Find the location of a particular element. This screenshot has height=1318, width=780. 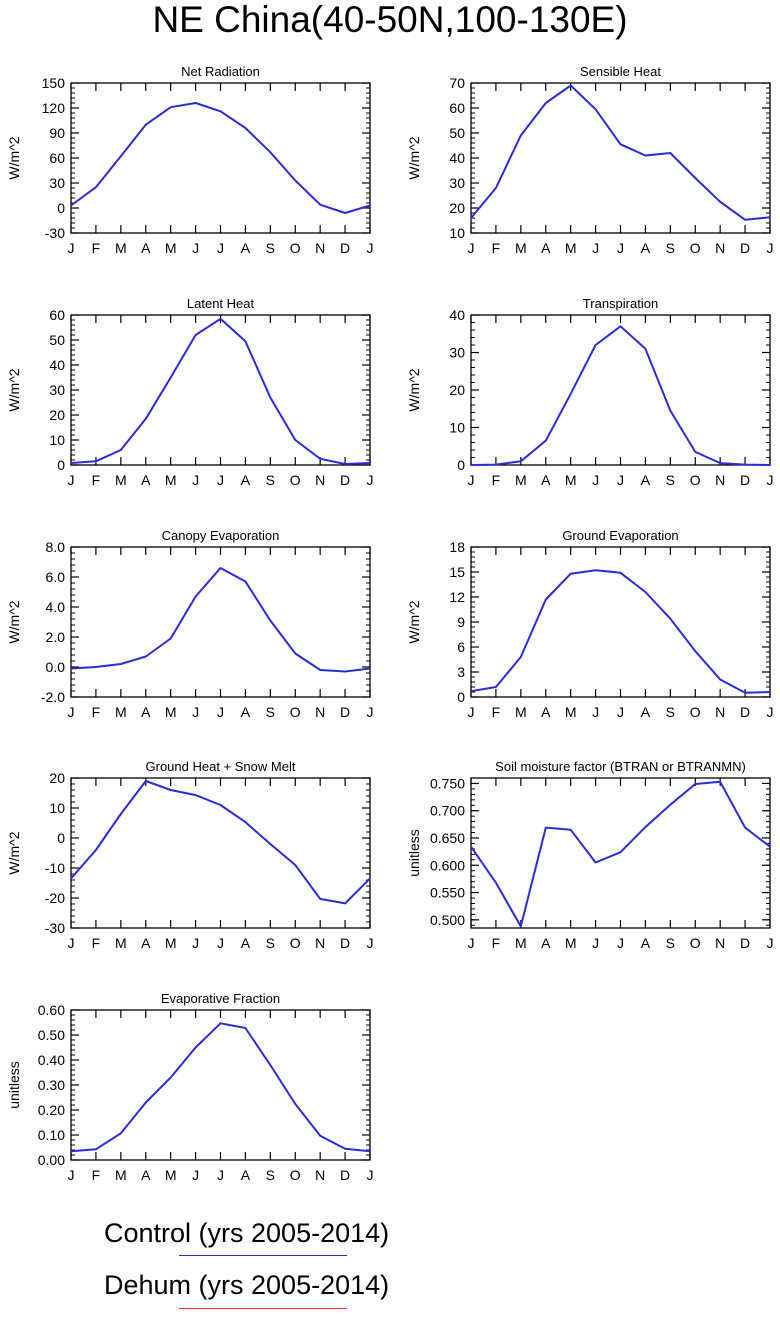

y-tick-label: 18 is located at coordinates (457, 547).